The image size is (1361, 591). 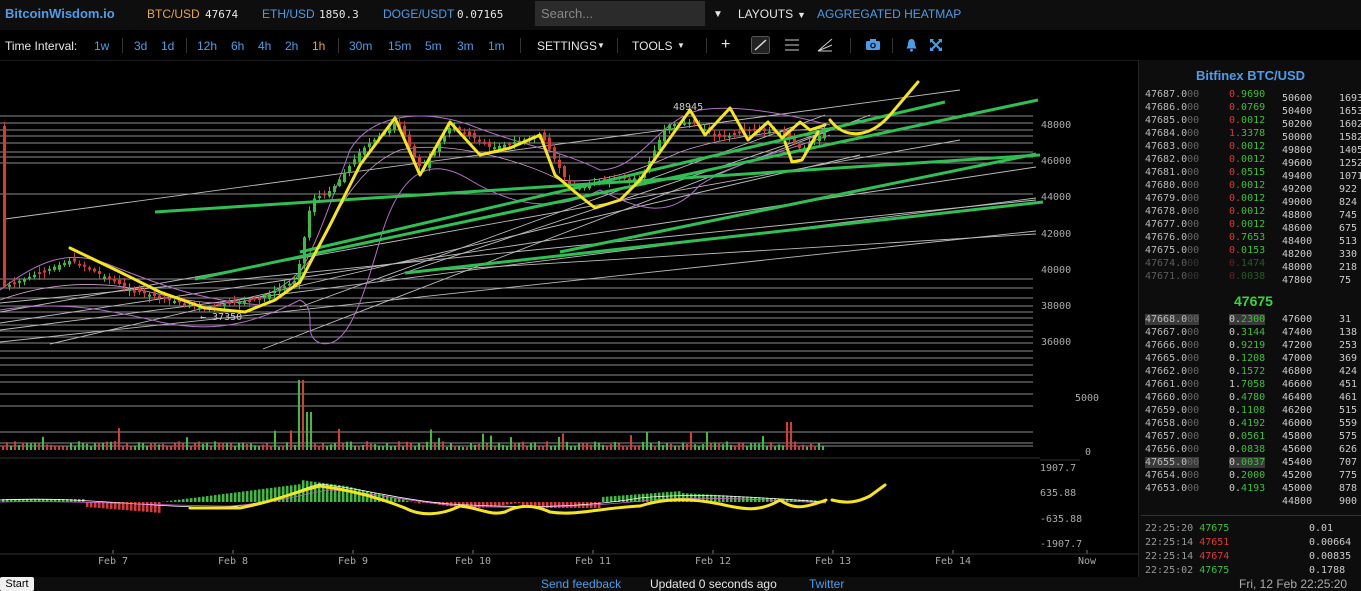 I want to click on ticker-btc-pair: BTC/USD, so click(x=173, y=14).